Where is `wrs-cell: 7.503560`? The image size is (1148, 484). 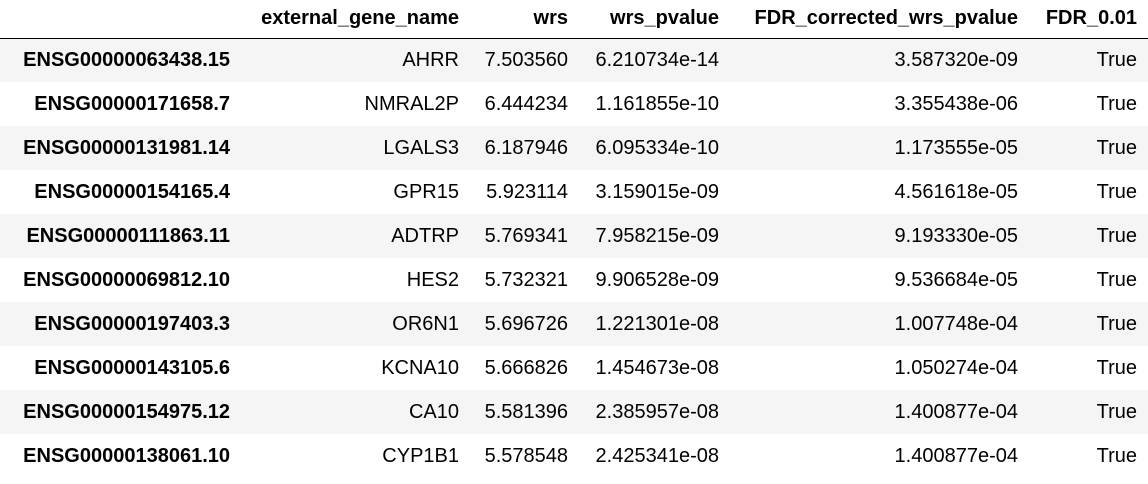
wrs-cell: 7.503560 is located at coordinates (526, 59).